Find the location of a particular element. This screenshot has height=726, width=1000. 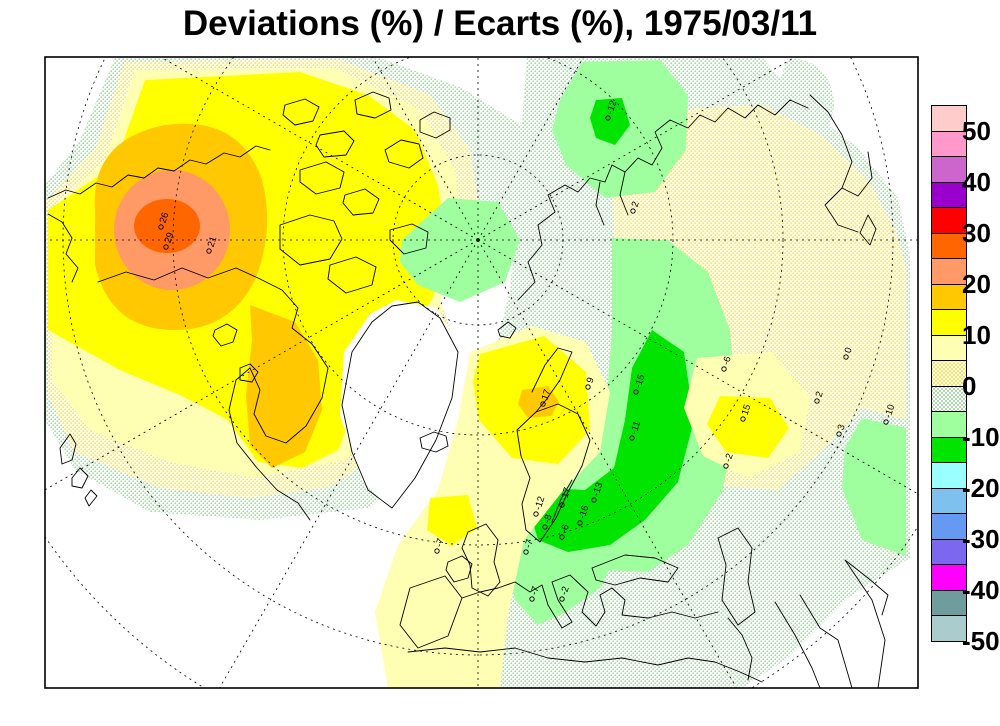

band-15-20-hudson is located at coordinates (284, 386).